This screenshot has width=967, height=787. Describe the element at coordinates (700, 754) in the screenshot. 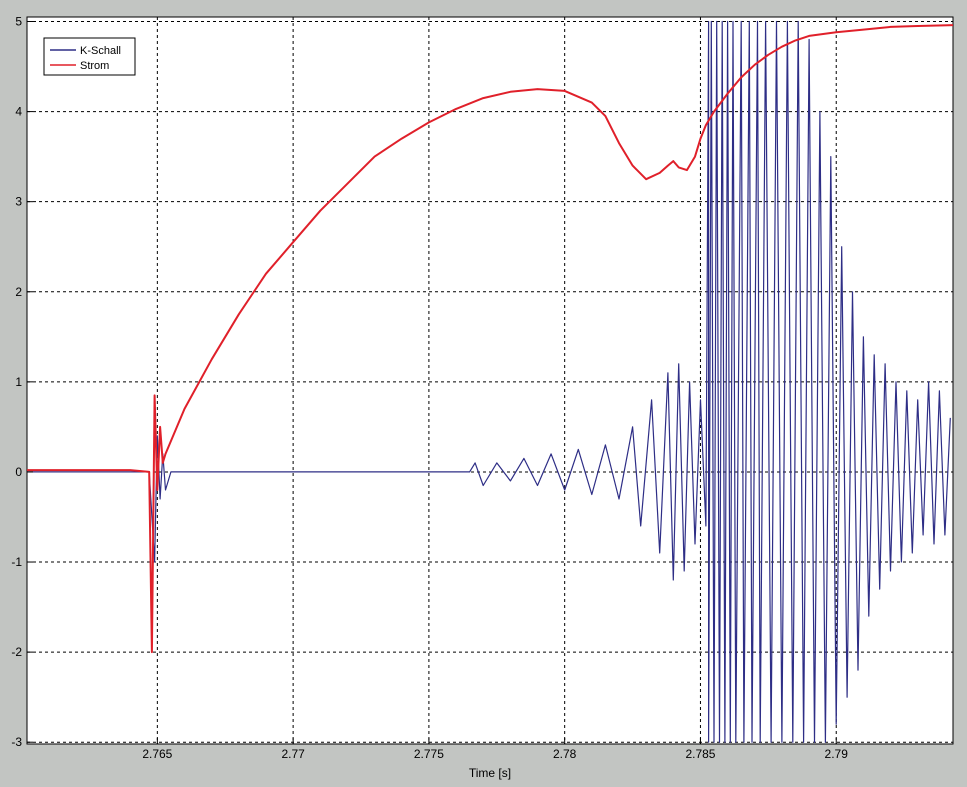

I see `x-tick-label: 2.785` at that location.